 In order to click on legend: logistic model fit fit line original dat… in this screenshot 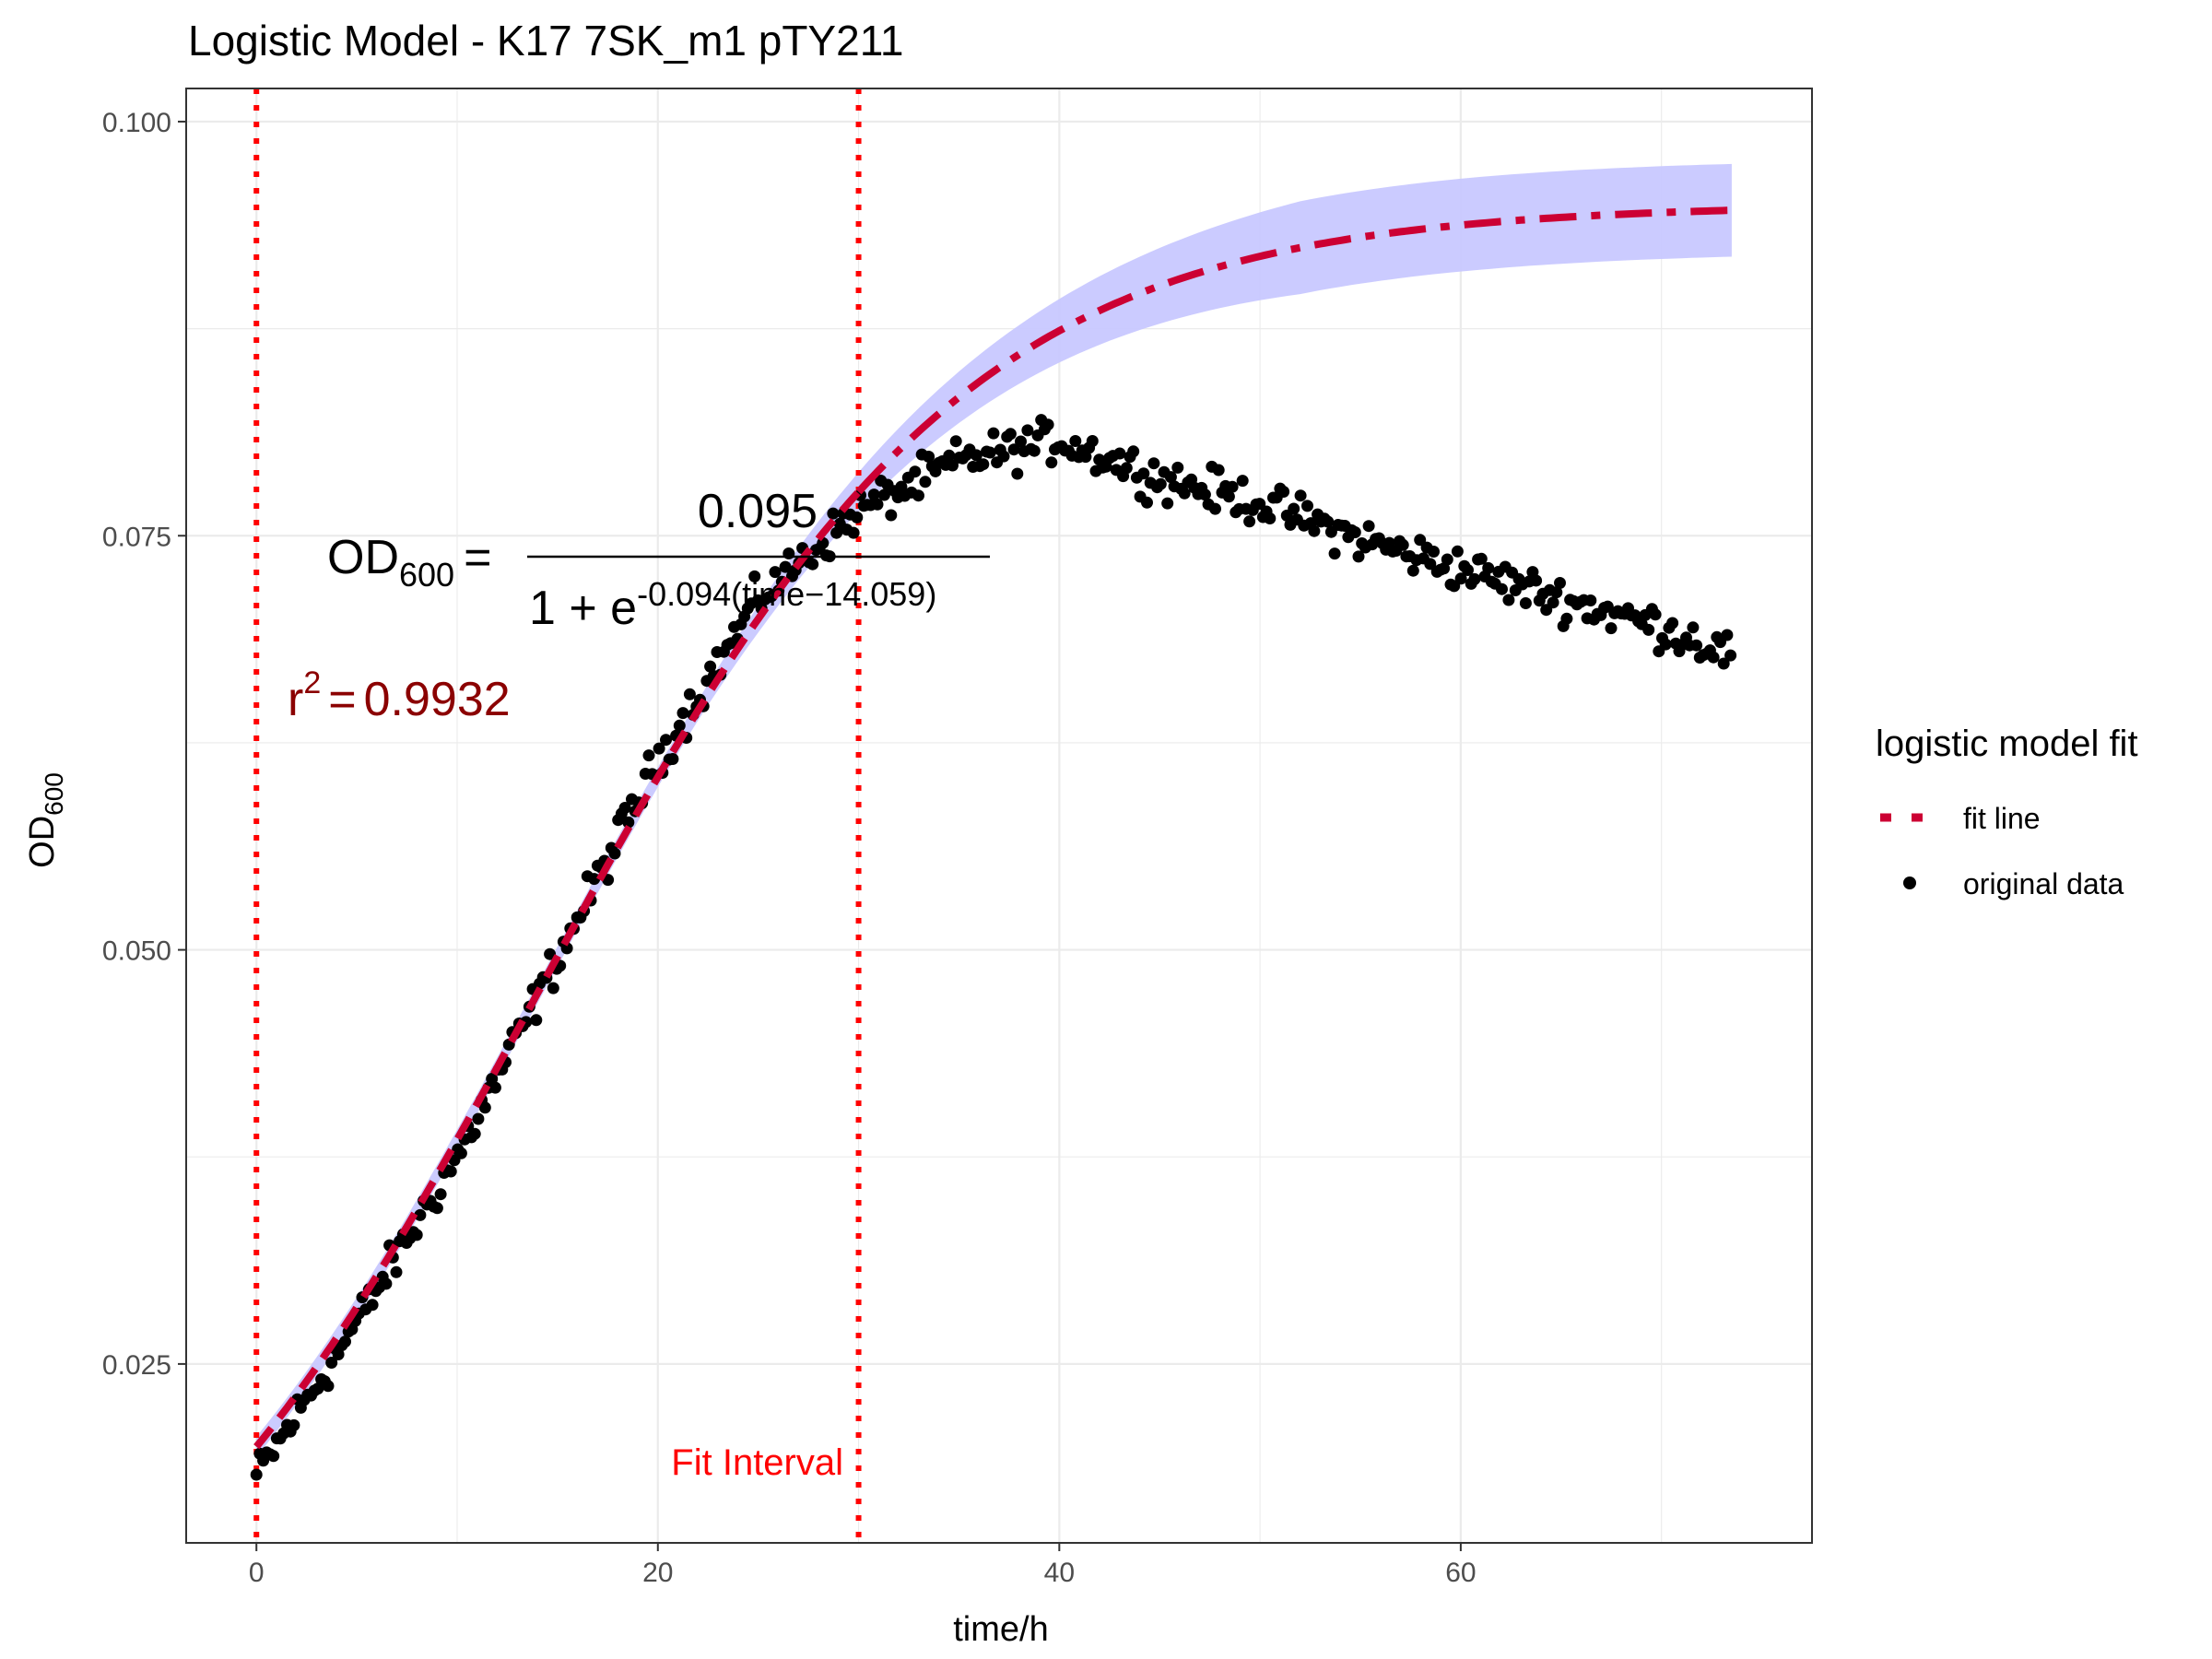, I will do `click(2007, 812)`.